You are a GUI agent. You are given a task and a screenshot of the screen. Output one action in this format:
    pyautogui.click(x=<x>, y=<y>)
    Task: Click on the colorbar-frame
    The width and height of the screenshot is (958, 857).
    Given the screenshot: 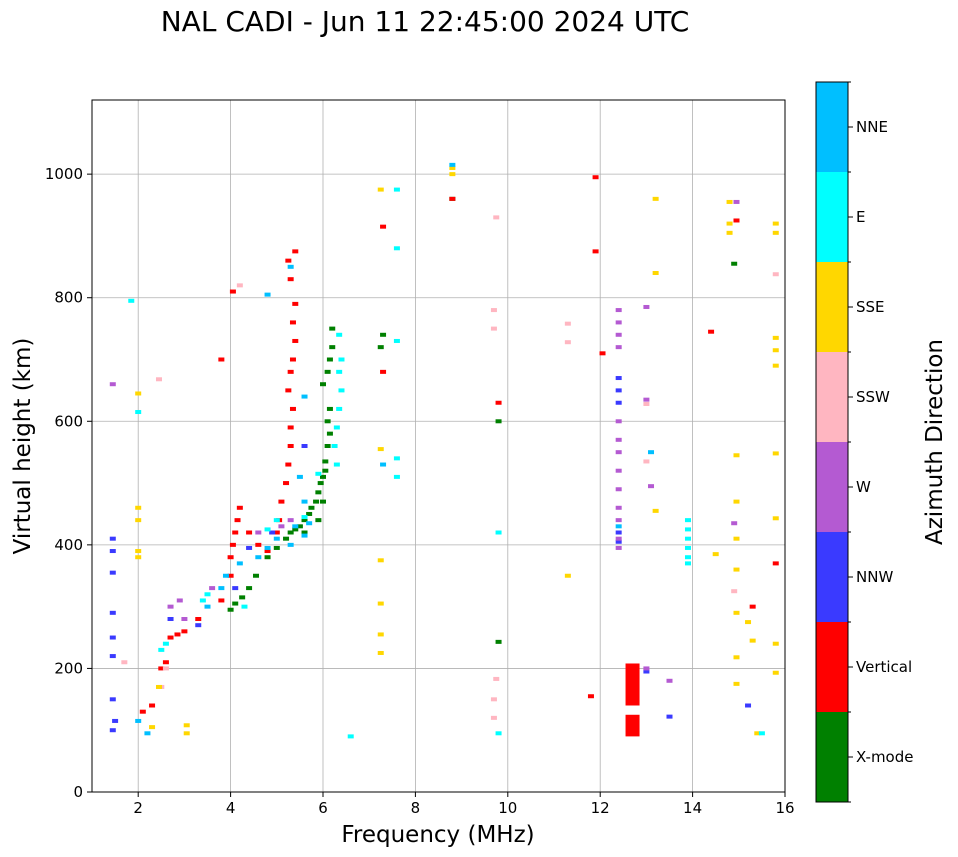 What is the action you would take?
    pyautogui.click(x=832, y=442)
    